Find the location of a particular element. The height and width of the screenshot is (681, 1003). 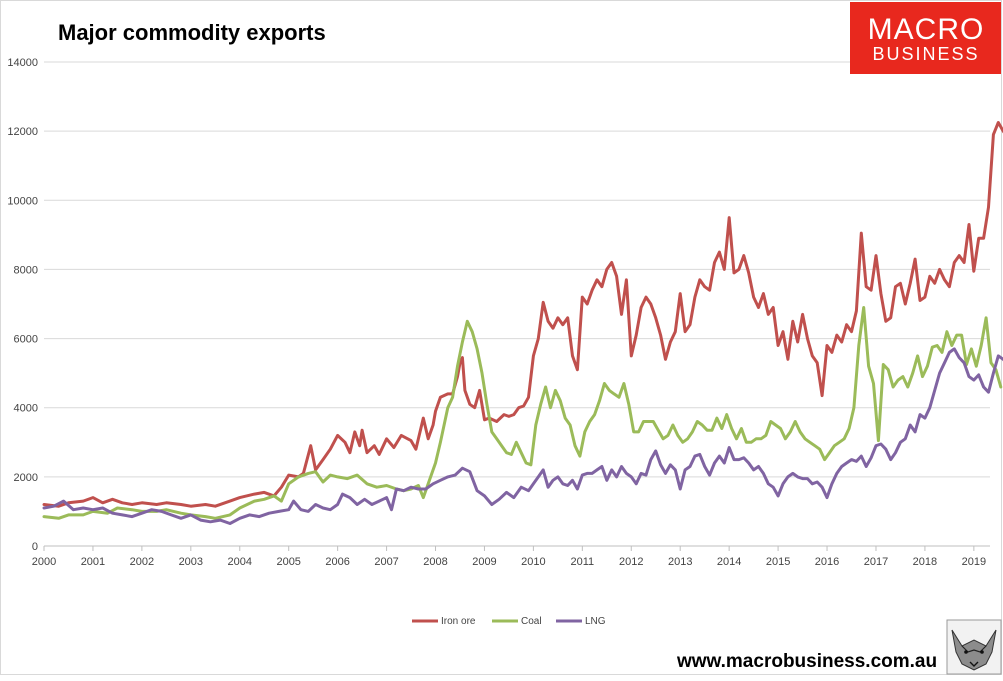

x-tick-label: 2000 is located at coordinates (44, 562).